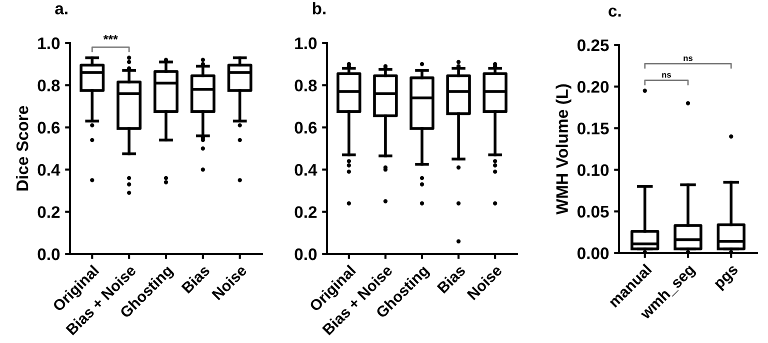 The image size is (768, 343). I want to click on x-tick-label: pgs, so click(727, 278).